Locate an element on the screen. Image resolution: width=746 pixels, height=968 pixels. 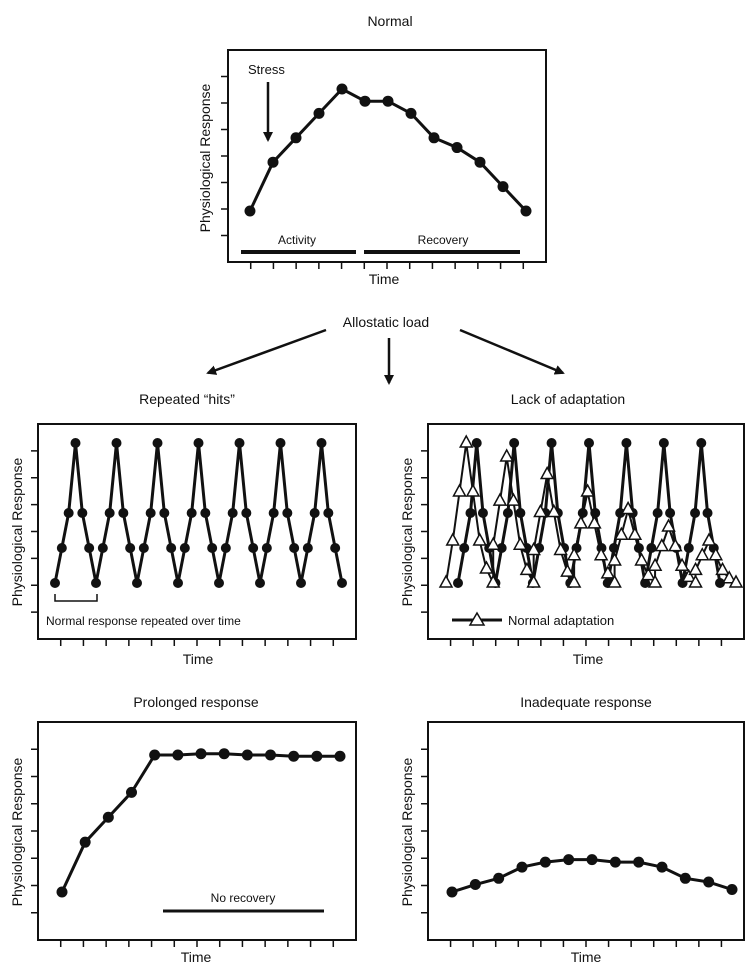
prolonged-plot is located at coordinates (201, 823).